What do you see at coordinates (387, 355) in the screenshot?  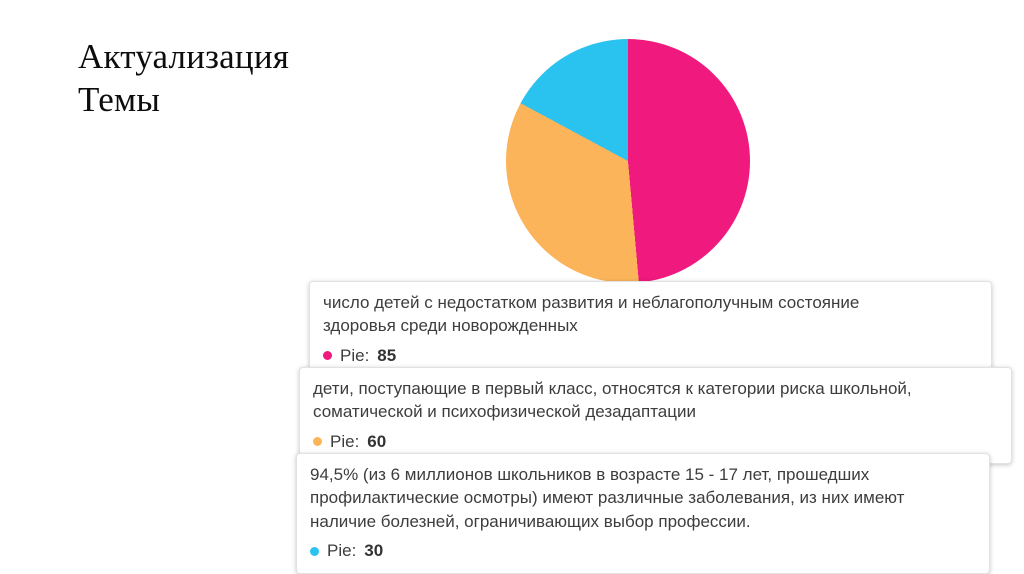 I see `series-value: 85` at bounding box center [387, 355].